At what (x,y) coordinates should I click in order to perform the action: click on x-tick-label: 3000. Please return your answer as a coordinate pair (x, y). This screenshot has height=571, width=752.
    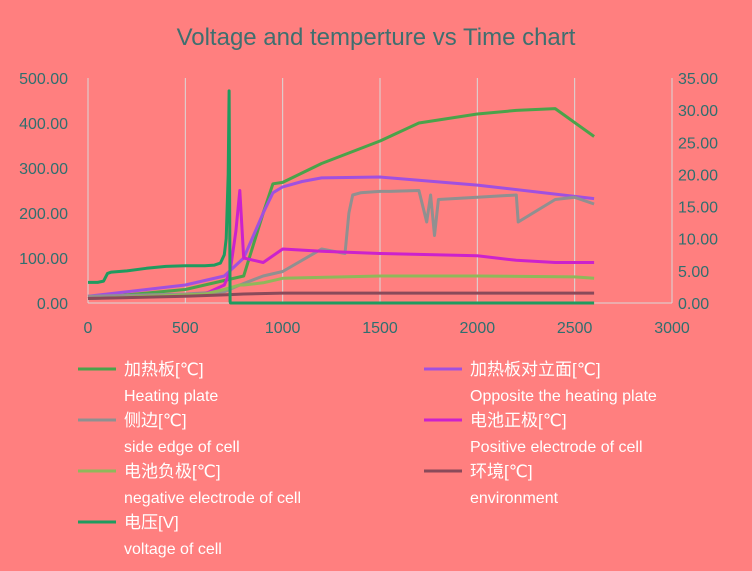
    Looking at the image, I should click on (672, 328).